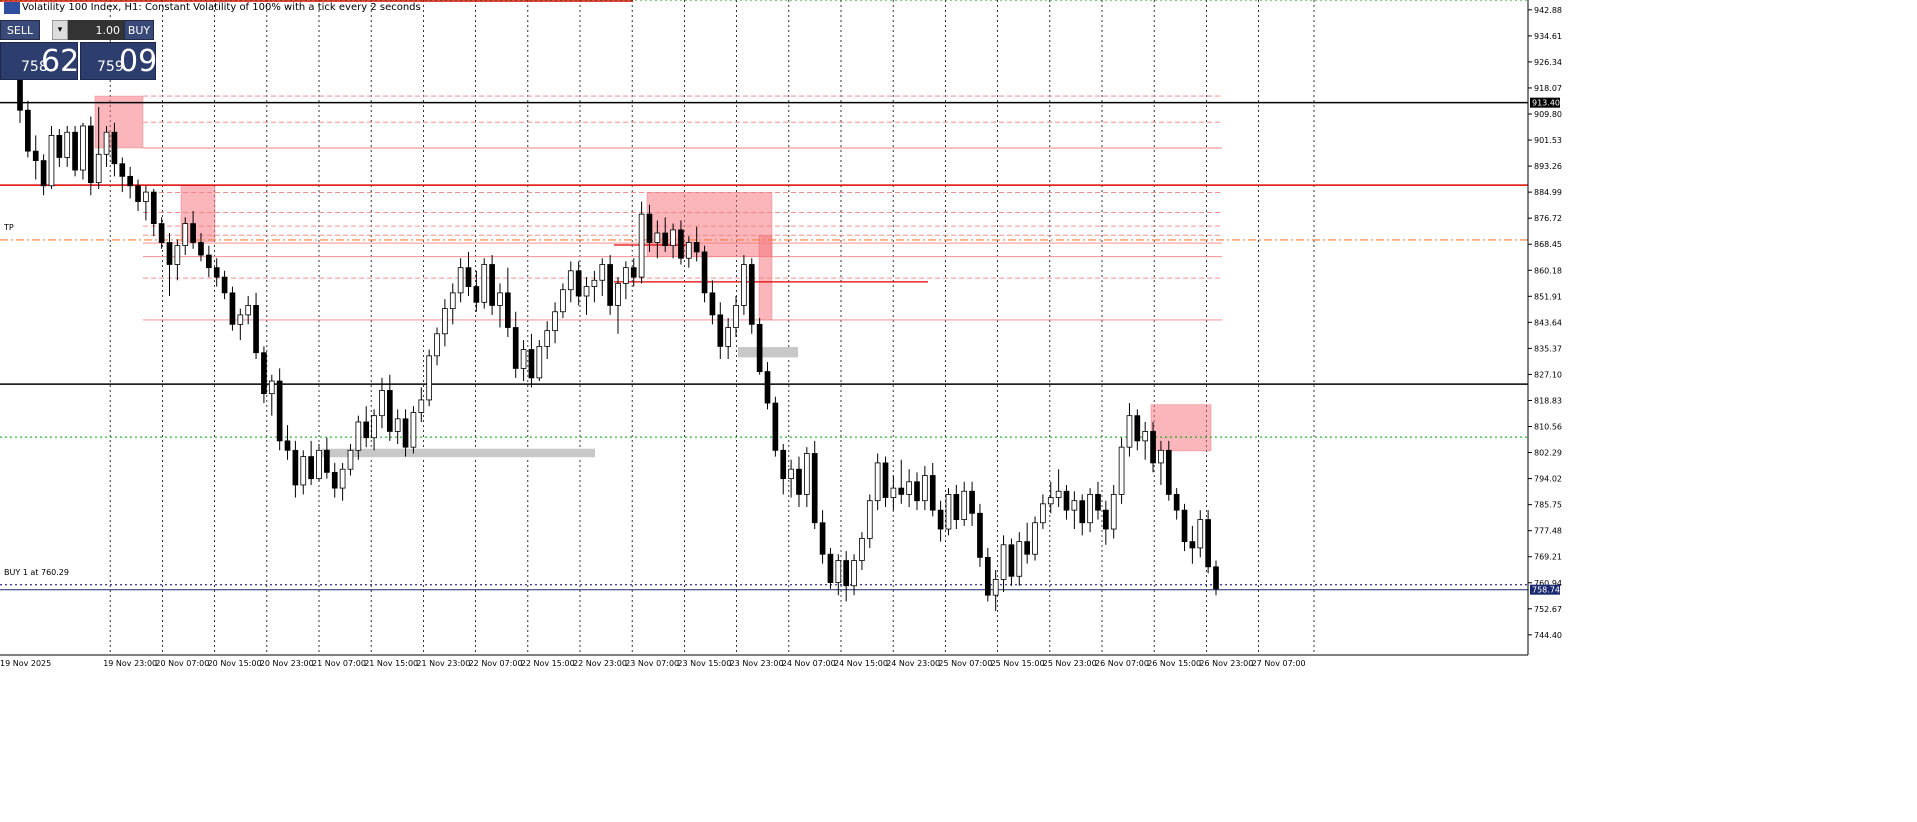 This screenshot has width=1917, height=822. What do you see at coordinates (118, 61) in the screenshot?
I see `buy-quote: 759 09` at bounding box center [118, 61].